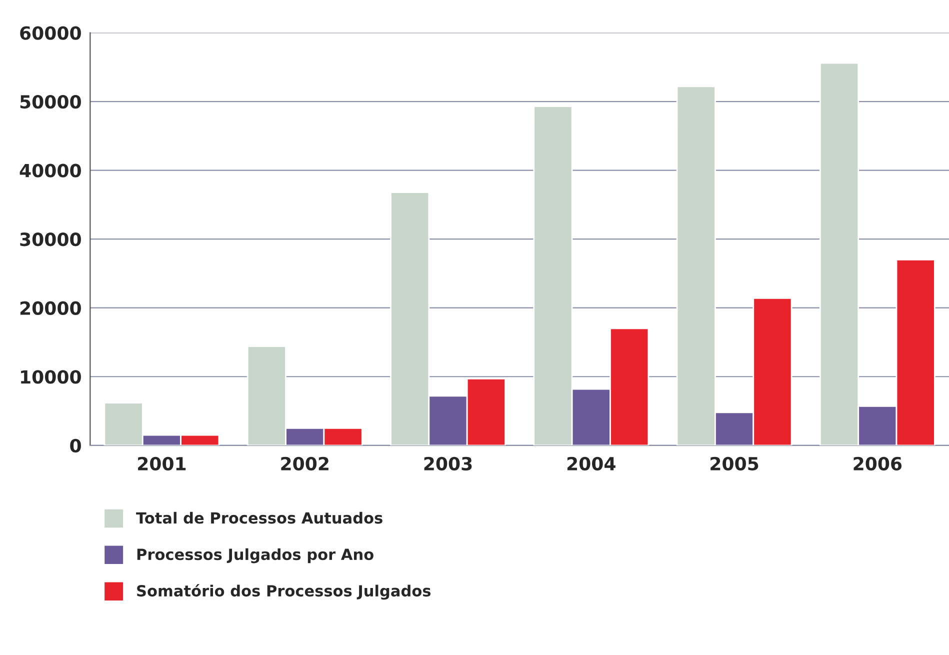 Image resolution: width=949 pixels, height=655 pixels. I want to click on x-tick-label: 2004, so click(591, 463).